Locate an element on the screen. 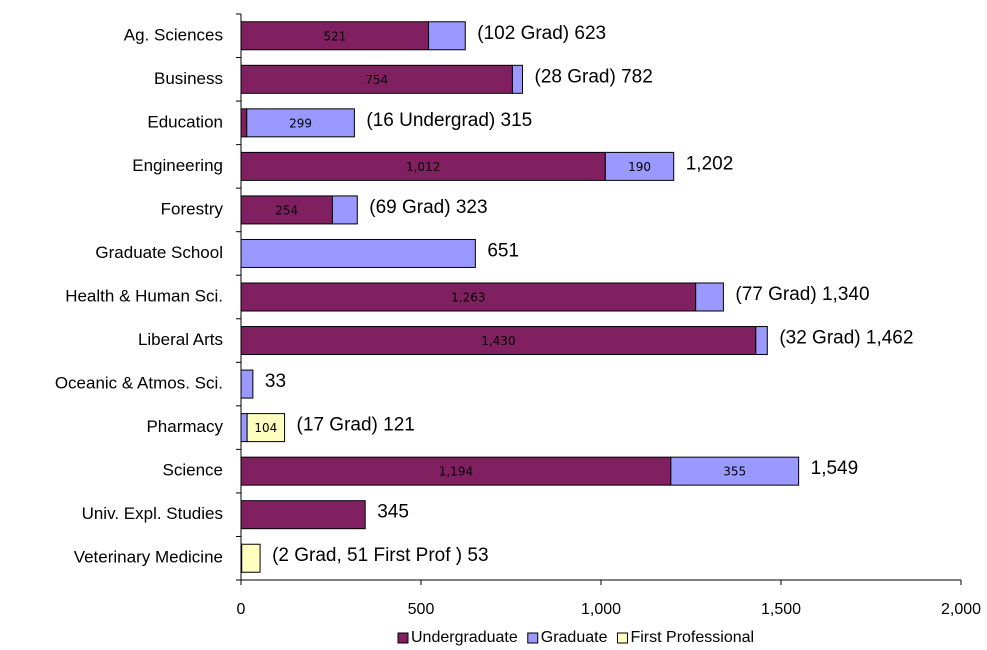 The height and width of the screenshot is (650, 987). value-label: 1,430 is located at coordinates (498, 341).